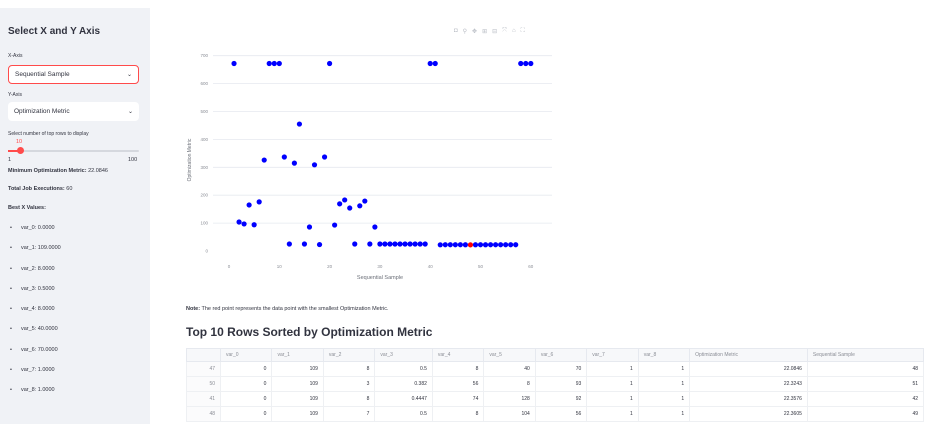  I want to click on reset-axes-icon: ⌂, so click(513, 31).